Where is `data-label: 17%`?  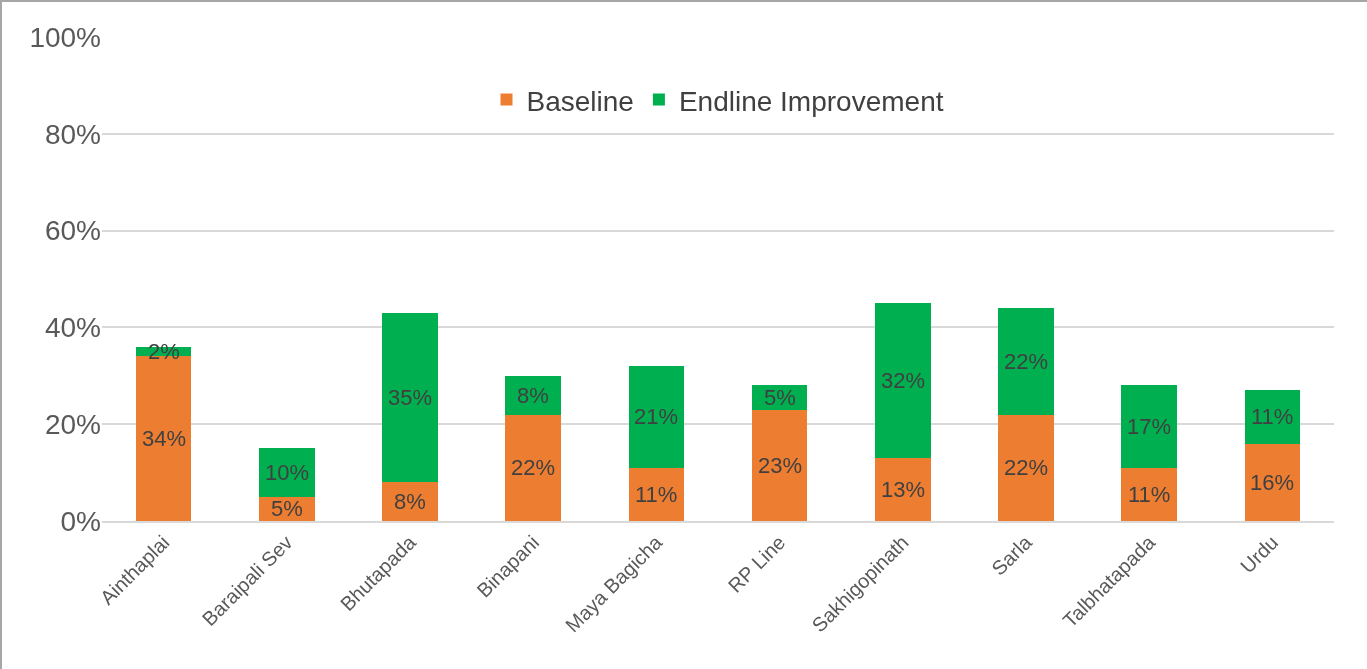
data-label: 17% is located at coordinates (1149, 426).